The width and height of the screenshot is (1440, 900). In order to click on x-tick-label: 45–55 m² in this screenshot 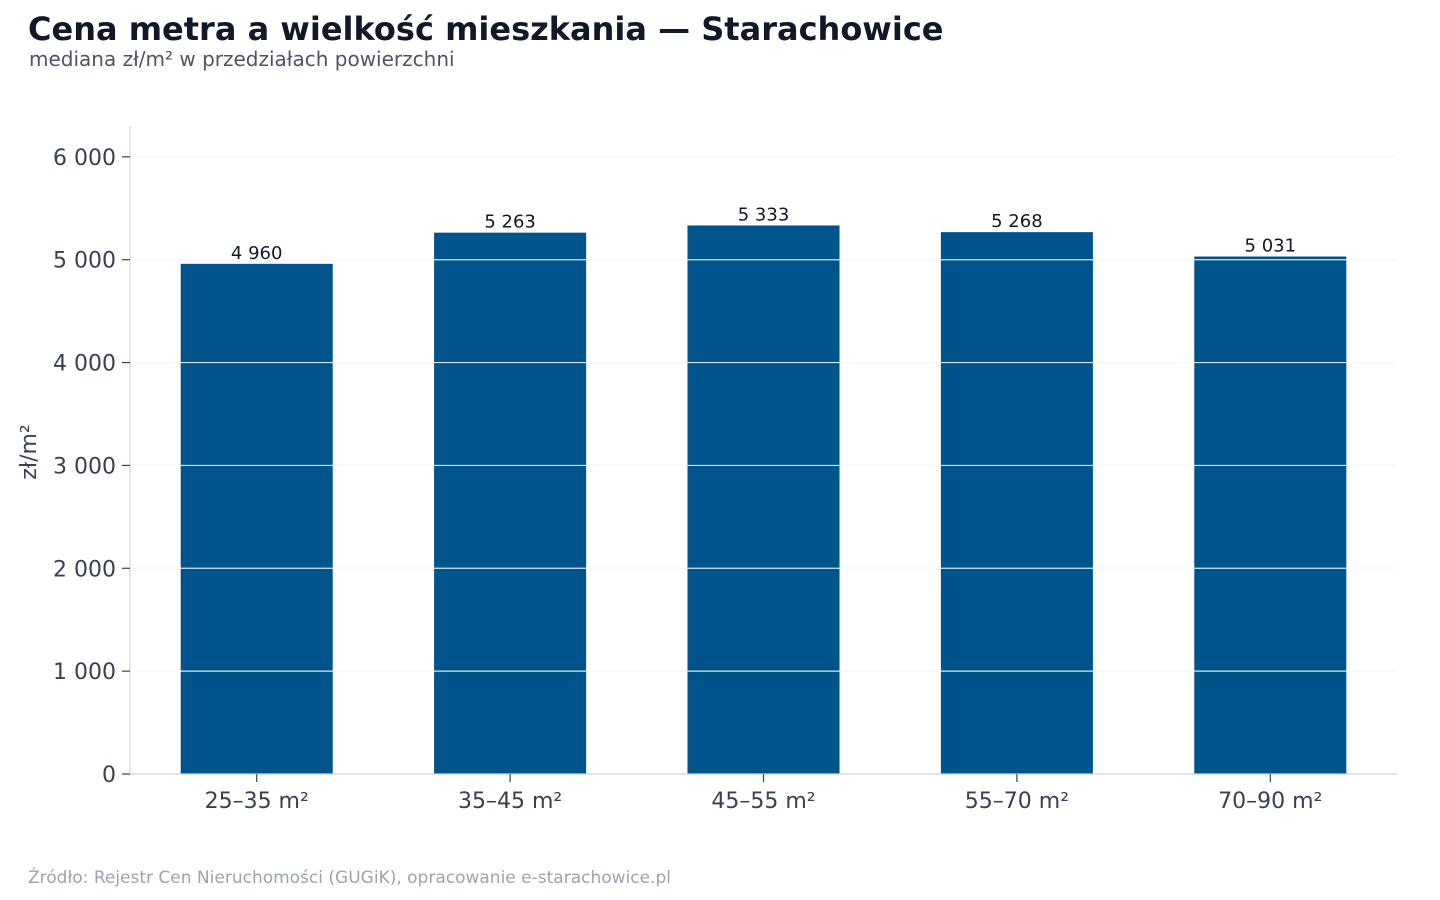, I will do `click(763, 801)`.